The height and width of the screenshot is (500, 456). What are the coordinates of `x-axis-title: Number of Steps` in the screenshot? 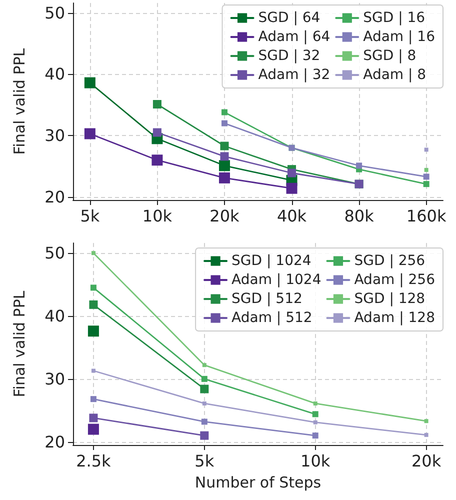 It's located at (258, 483).